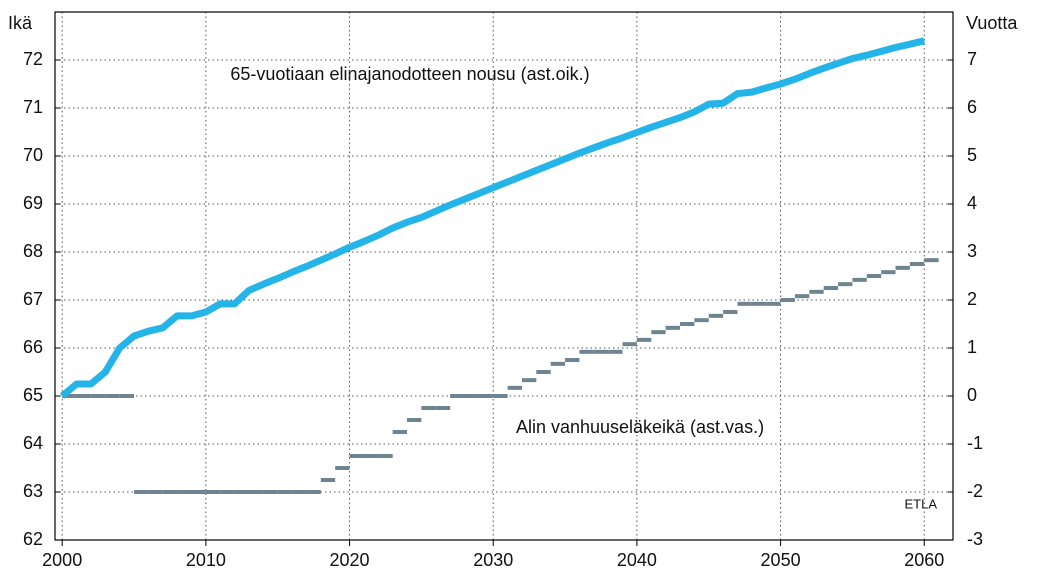 The image size is (1043, 577). I want to click on y2-tick-label: 2, so click(972, 299).